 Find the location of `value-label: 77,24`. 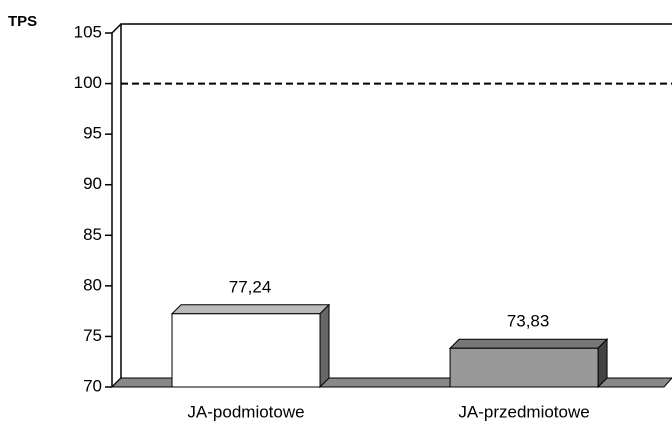

value-label: 77,24 is located at coordinates (250, 286).